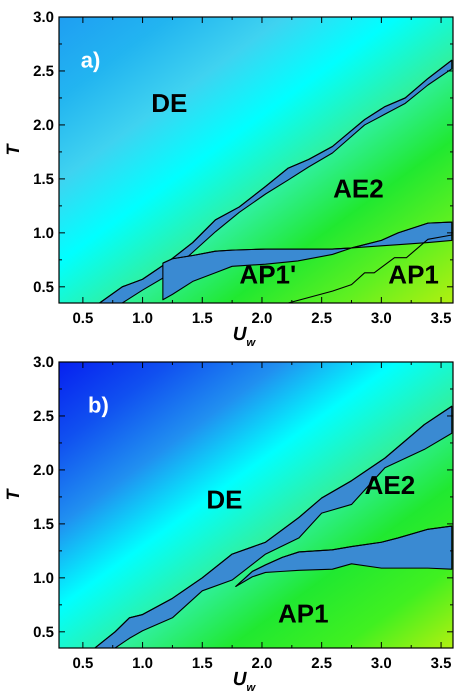 Image resolution: width=454 pixels, height=697 pixels. I want to click on annotation: a), so click(90, 59).